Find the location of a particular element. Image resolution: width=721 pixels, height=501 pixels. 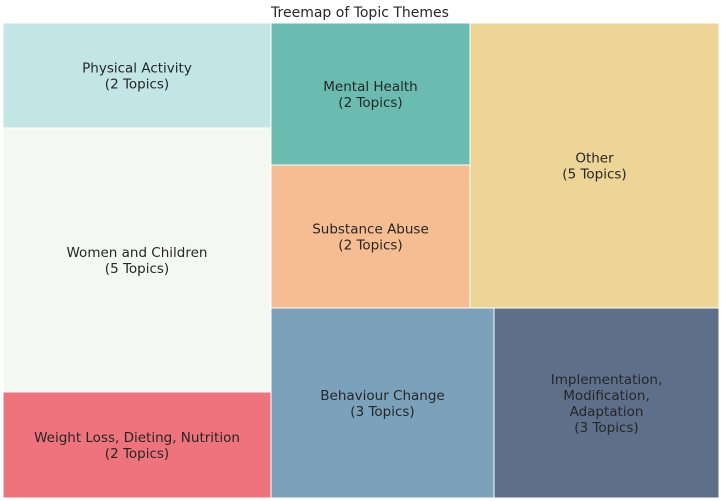

tile-mental-health is located at coordinates (370, 94).